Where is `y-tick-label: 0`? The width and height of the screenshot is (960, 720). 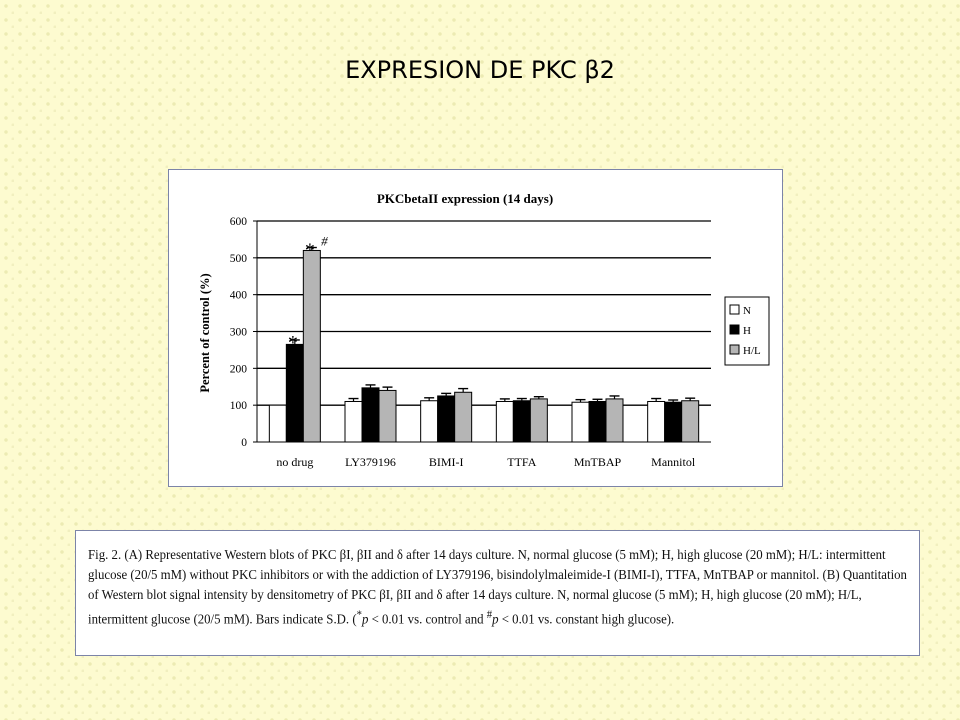 y-tick-label: 0 is located at coordinates (244, 443).